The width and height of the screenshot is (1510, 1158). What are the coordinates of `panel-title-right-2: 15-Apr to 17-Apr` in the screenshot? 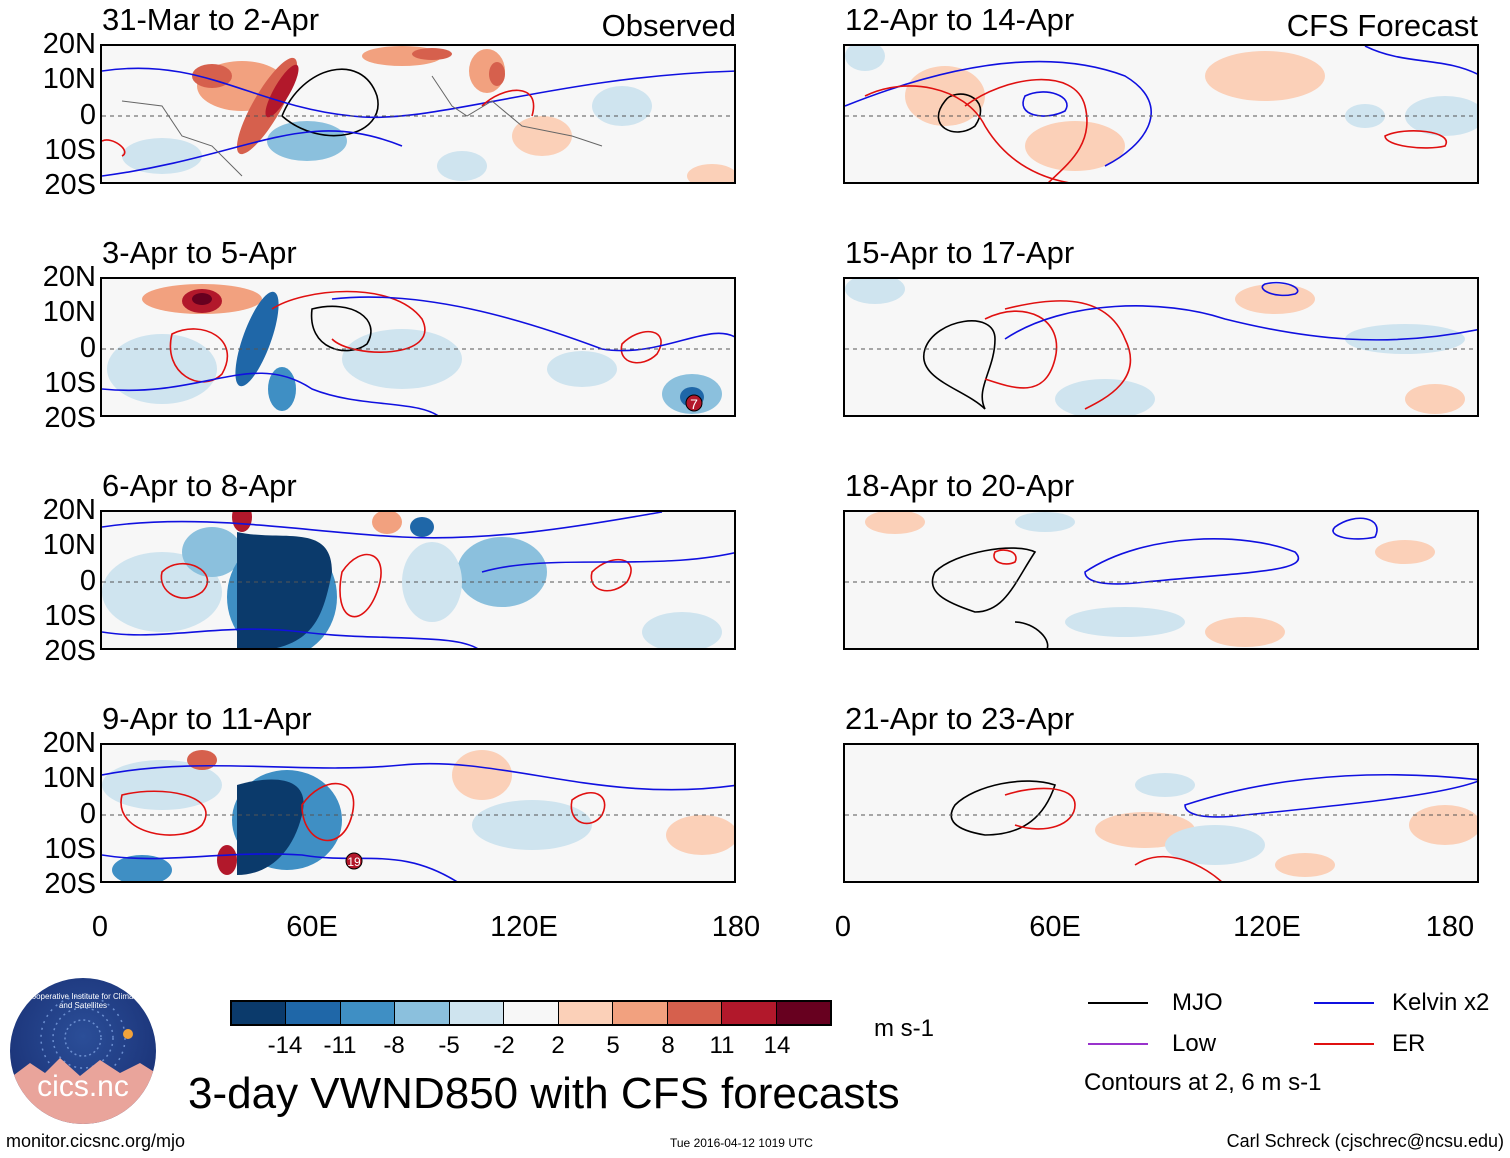 It's located at (960, 252).